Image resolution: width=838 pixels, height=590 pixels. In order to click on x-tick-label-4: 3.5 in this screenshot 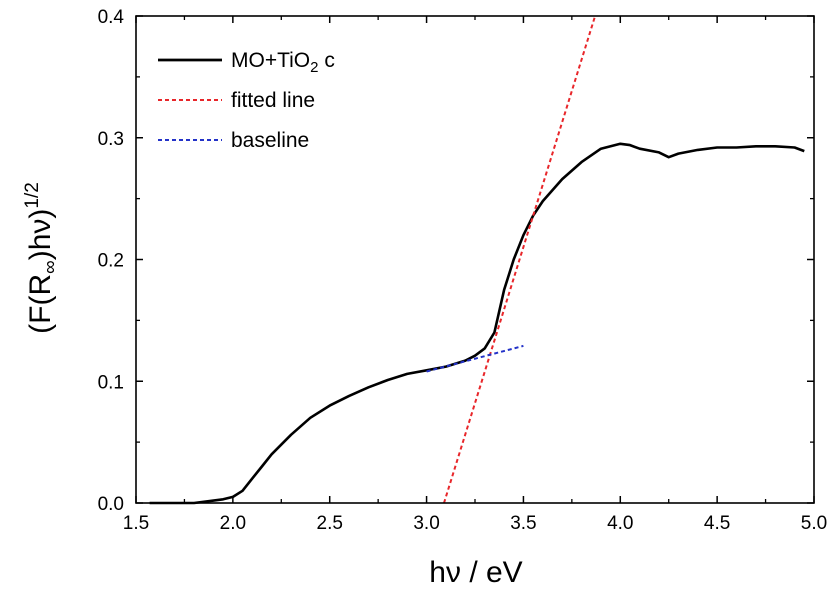, I will do `click(523, 523)`.